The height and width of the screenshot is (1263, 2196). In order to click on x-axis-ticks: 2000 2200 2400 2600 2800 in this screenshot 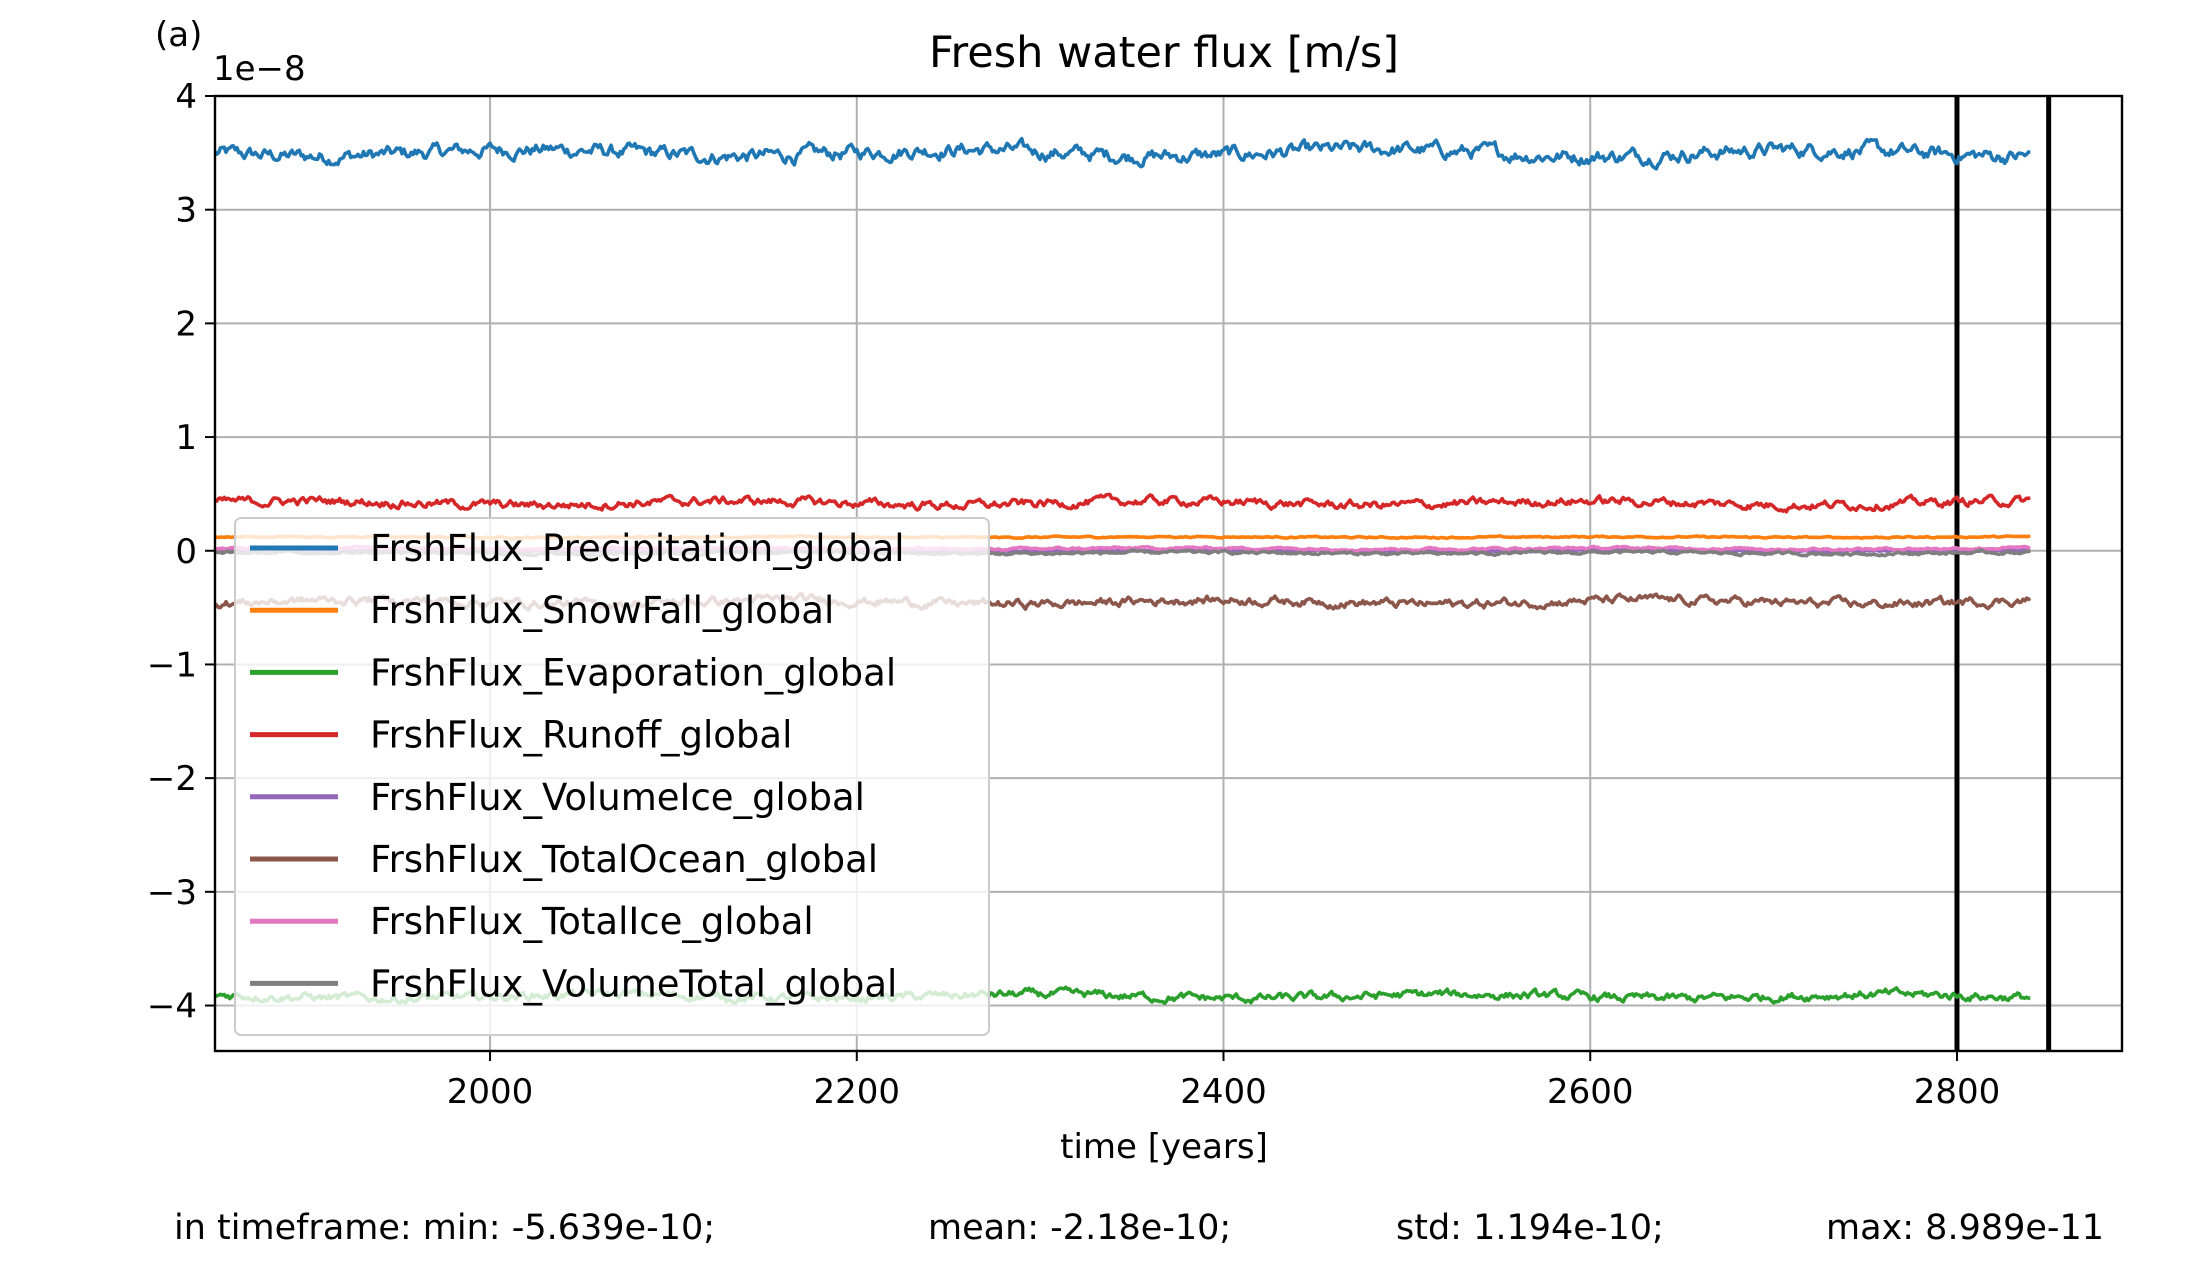, I will do `click(1223, 1081)`.